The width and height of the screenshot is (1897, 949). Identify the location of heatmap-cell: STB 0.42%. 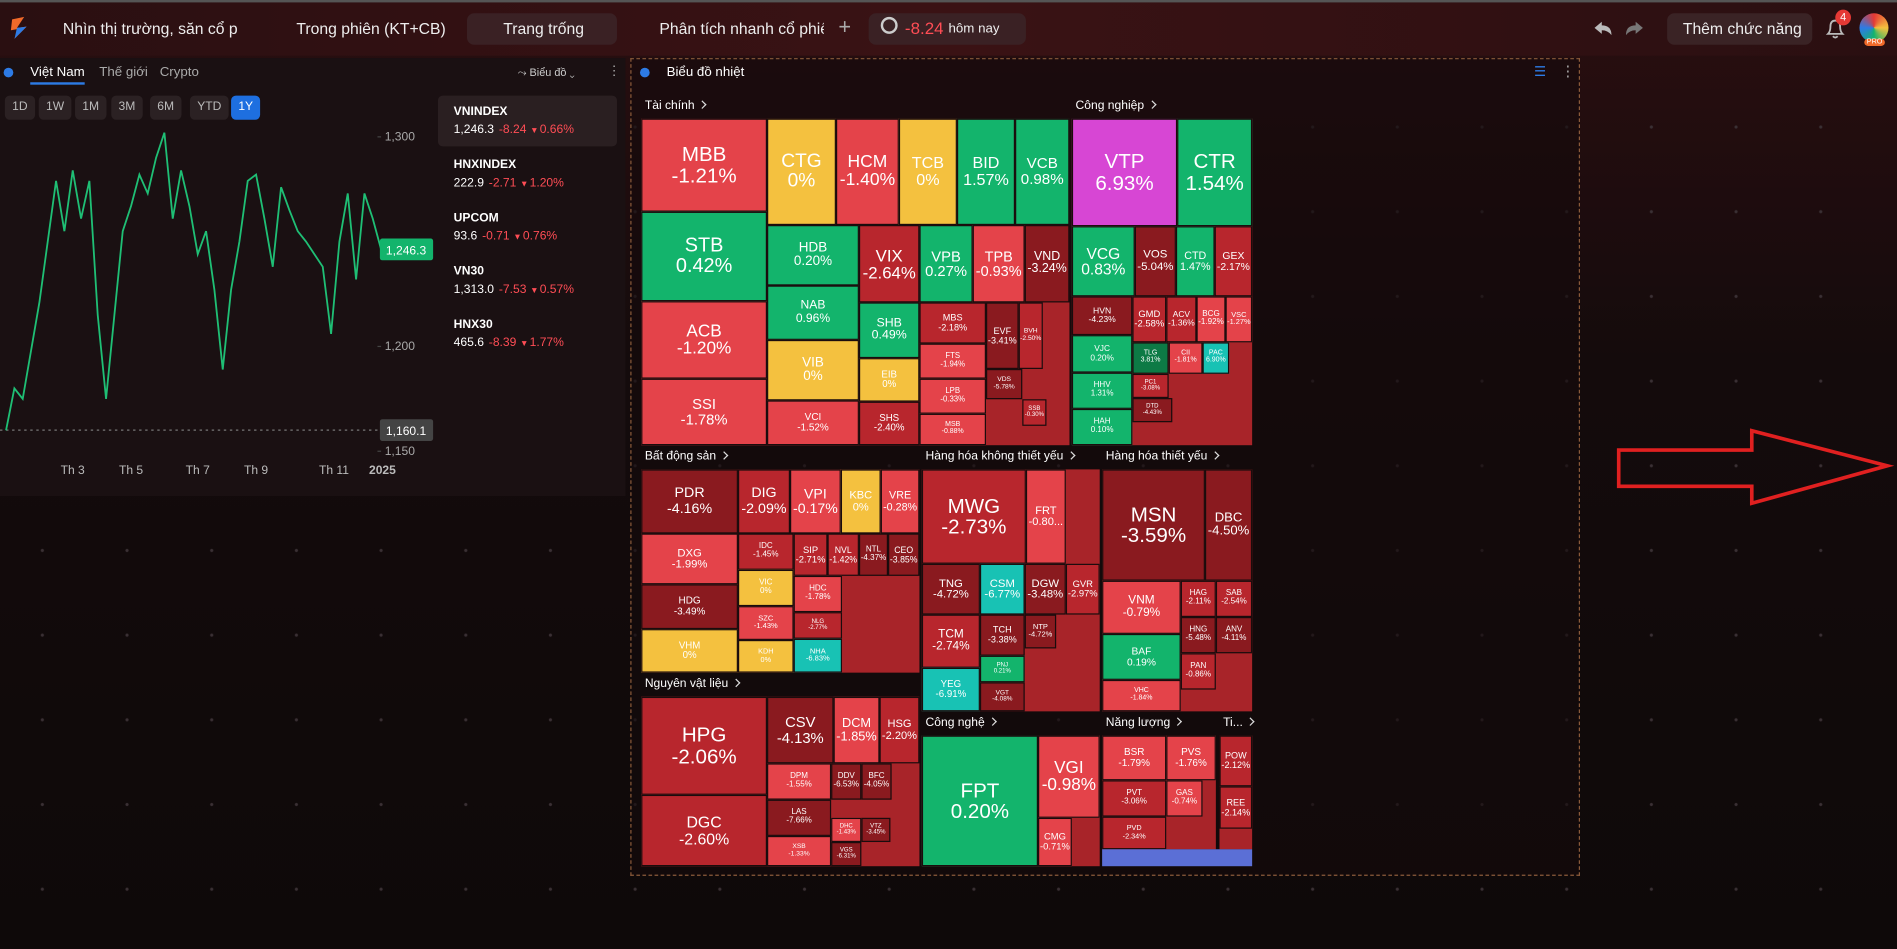
(704, 256).